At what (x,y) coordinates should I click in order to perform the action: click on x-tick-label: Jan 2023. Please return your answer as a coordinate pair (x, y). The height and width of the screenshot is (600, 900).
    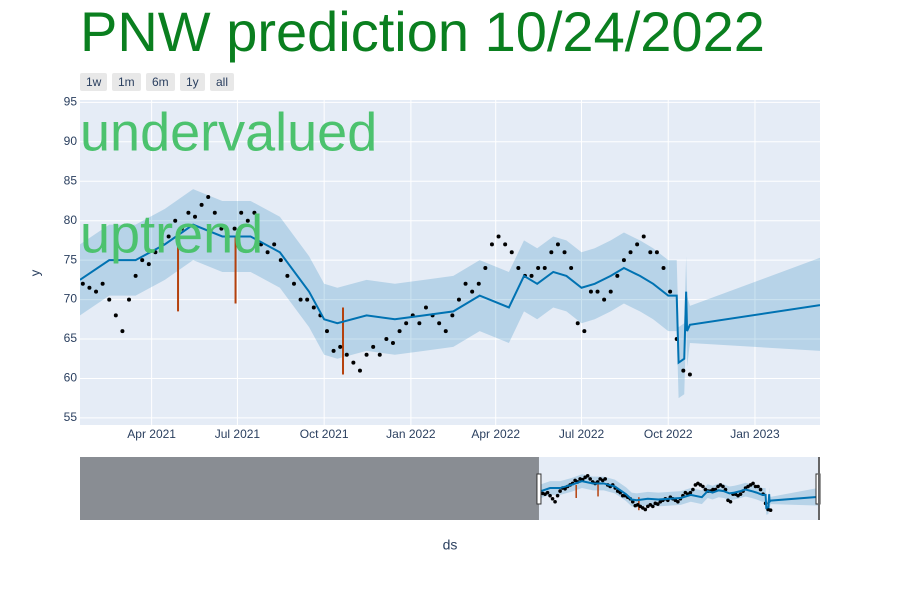
    Looking at the image, I should click on (755, 434).